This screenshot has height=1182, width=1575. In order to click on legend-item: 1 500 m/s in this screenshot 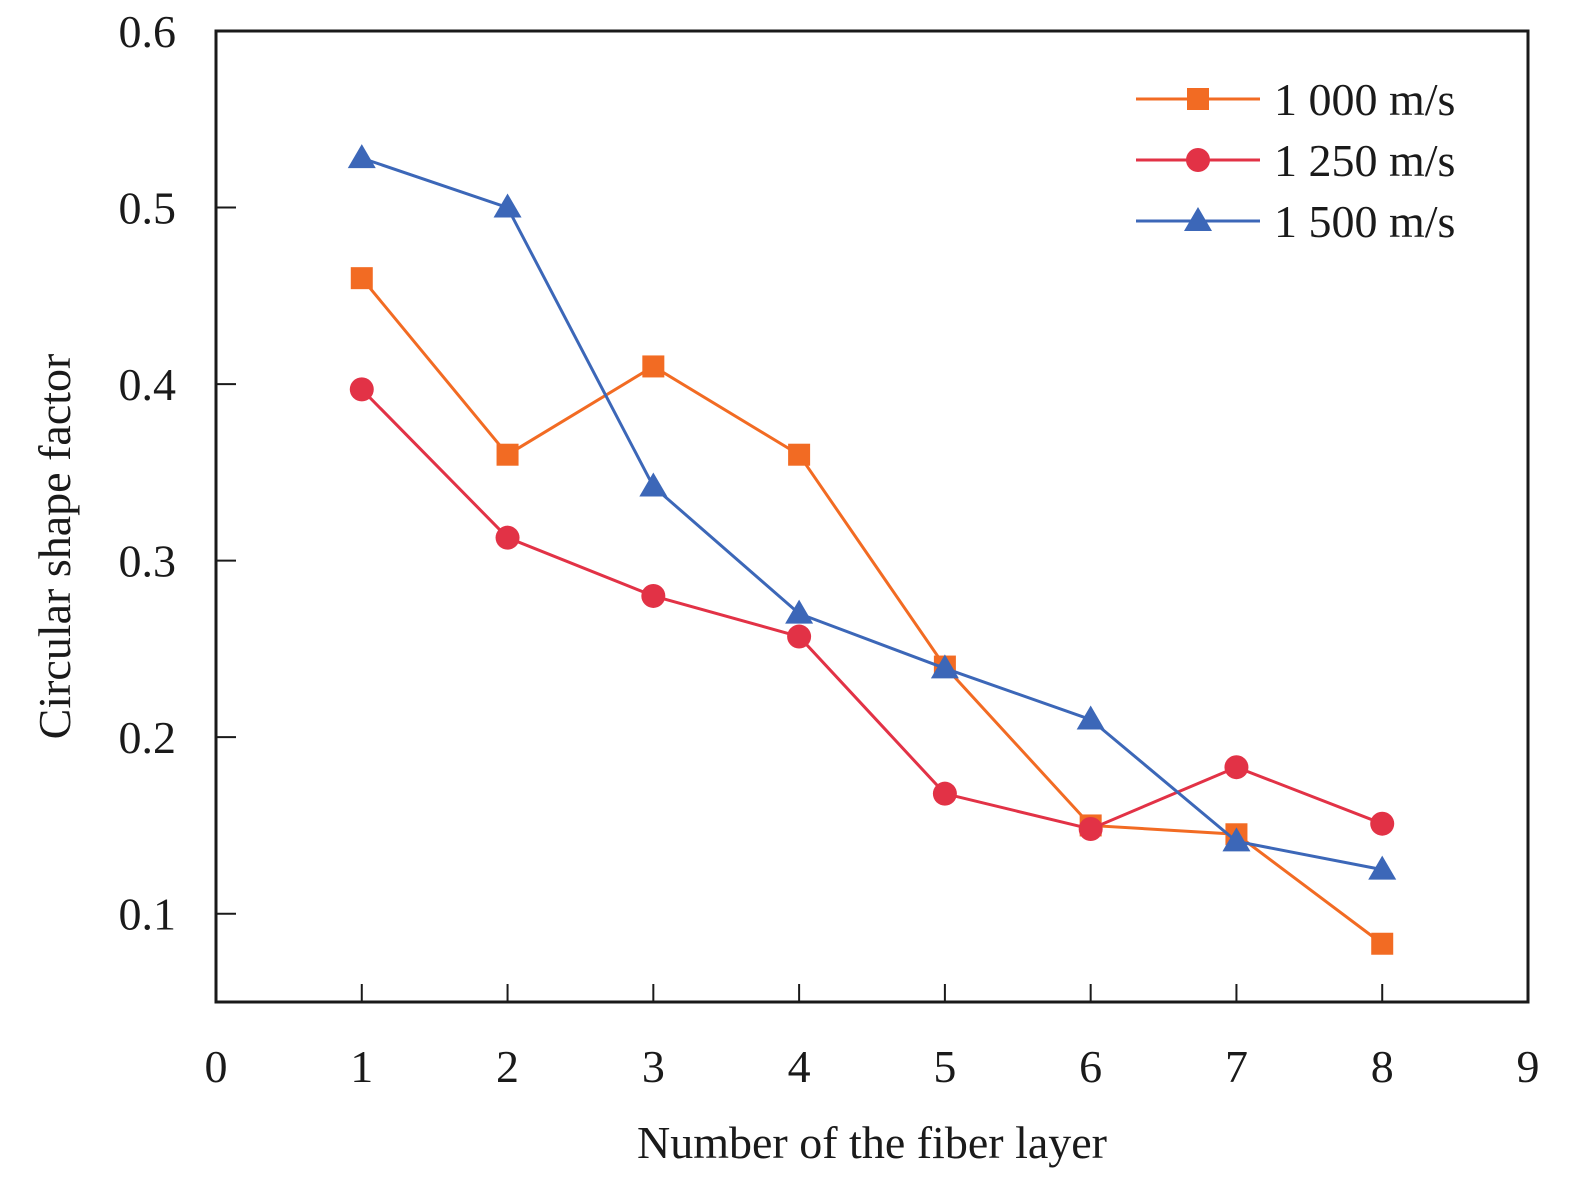, I will do `click(1295, 221)`.